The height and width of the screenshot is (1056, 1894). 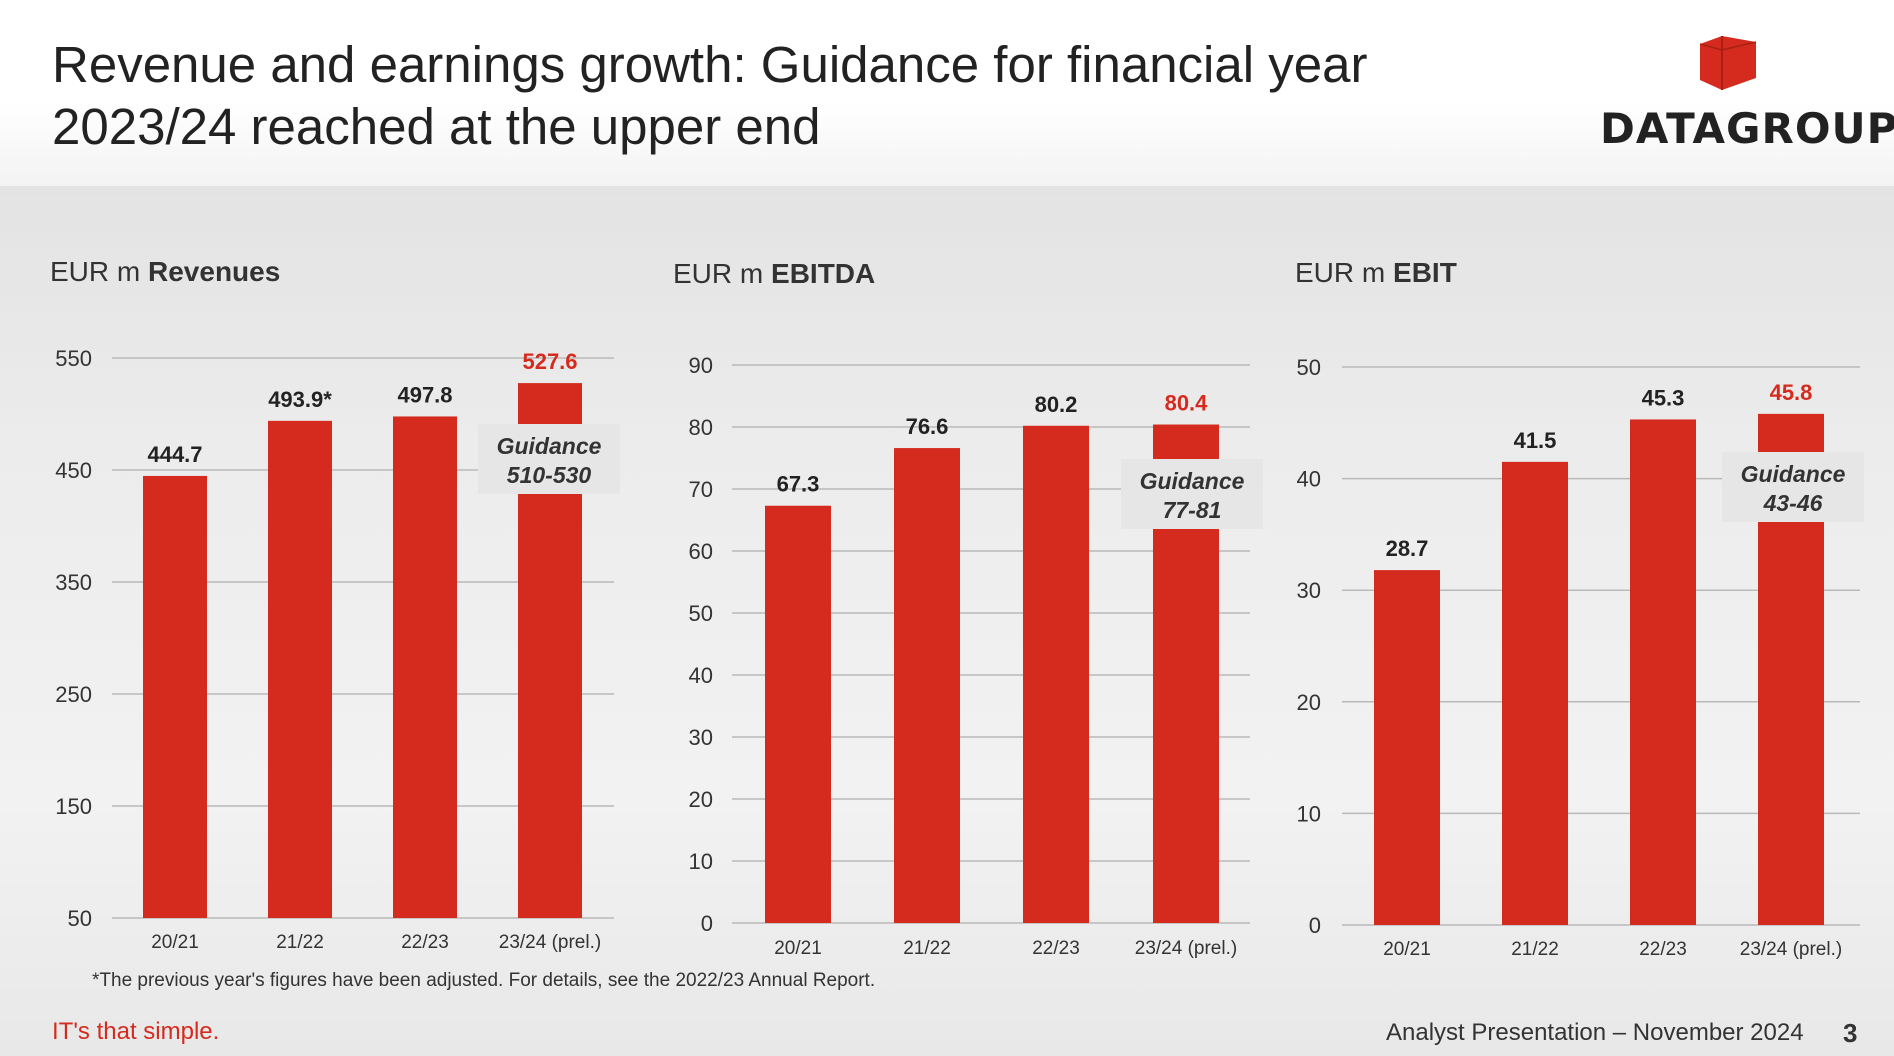 What do you see at coordinates (1187, 403) in the screenshot?
I see `data-label: 80.4` at bounding box center [1187, 403].